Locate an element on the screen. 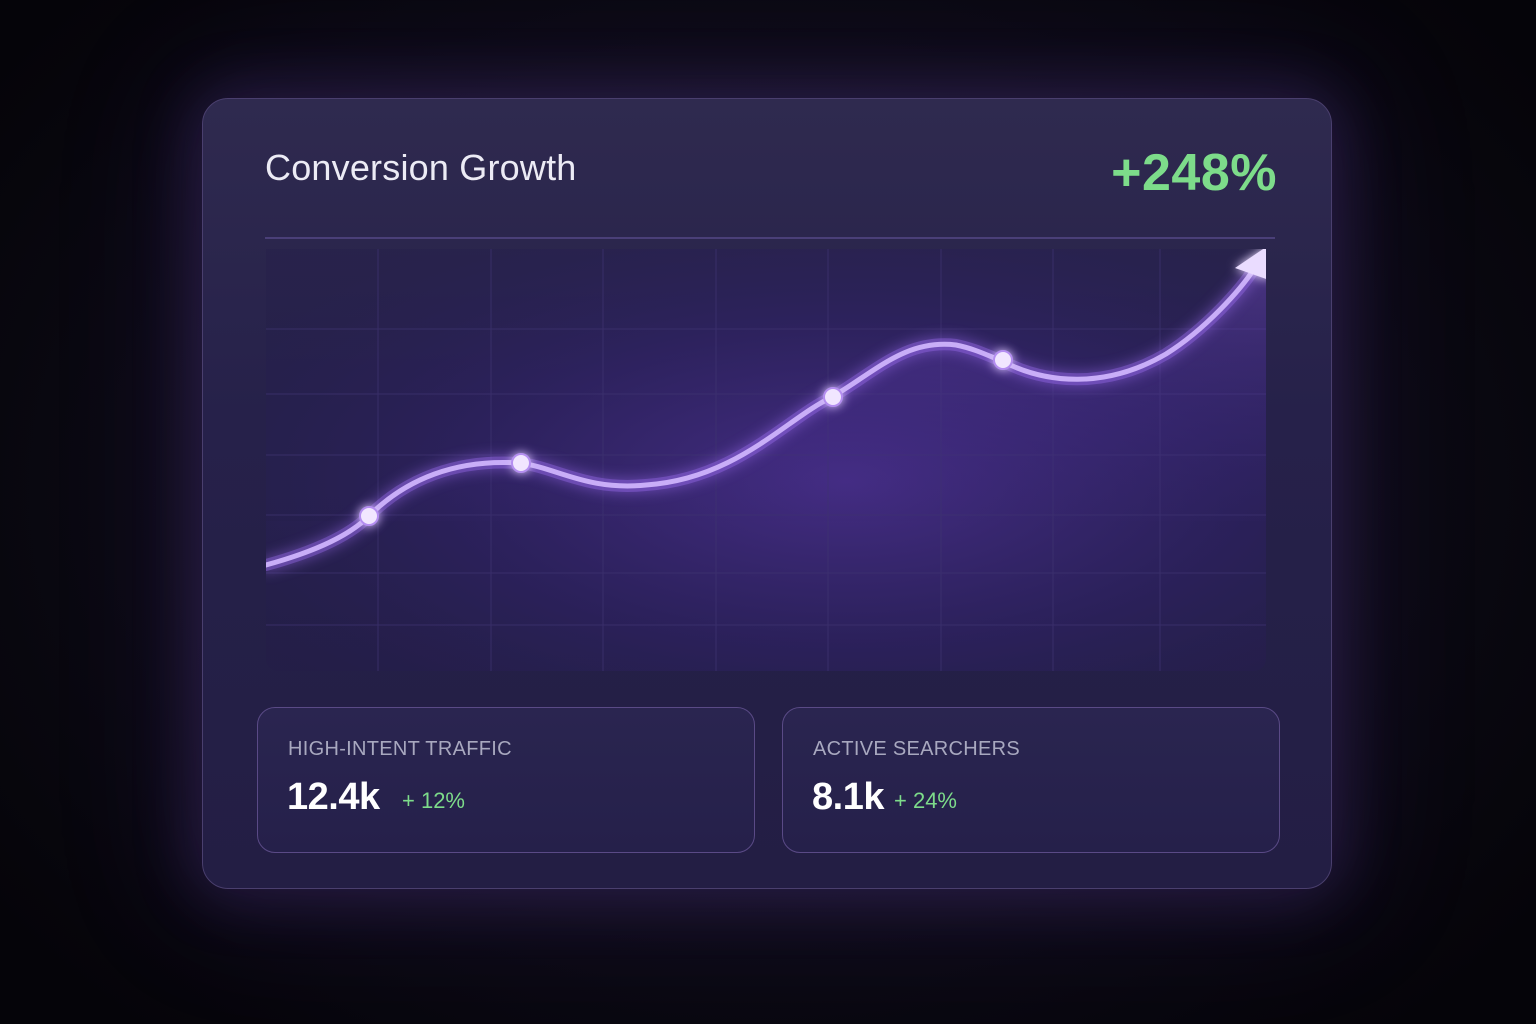 This screenshot has height=1024, width=1536. header-divider is located at coordinates (770, 238).